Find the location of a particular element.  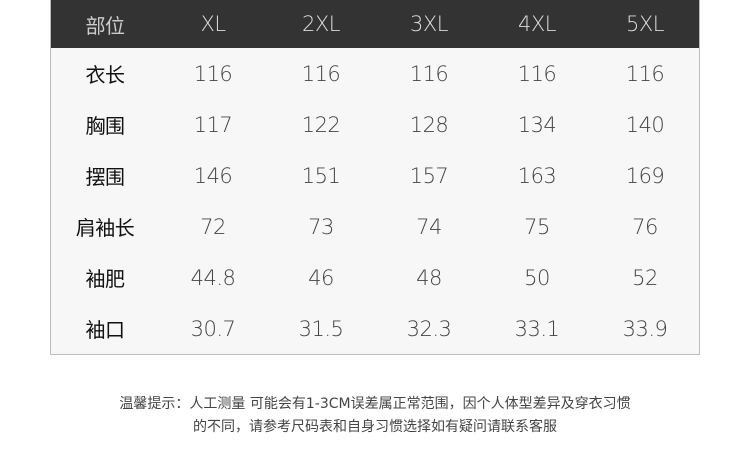

table-cell: 52 is located at coordinates (645, 277).